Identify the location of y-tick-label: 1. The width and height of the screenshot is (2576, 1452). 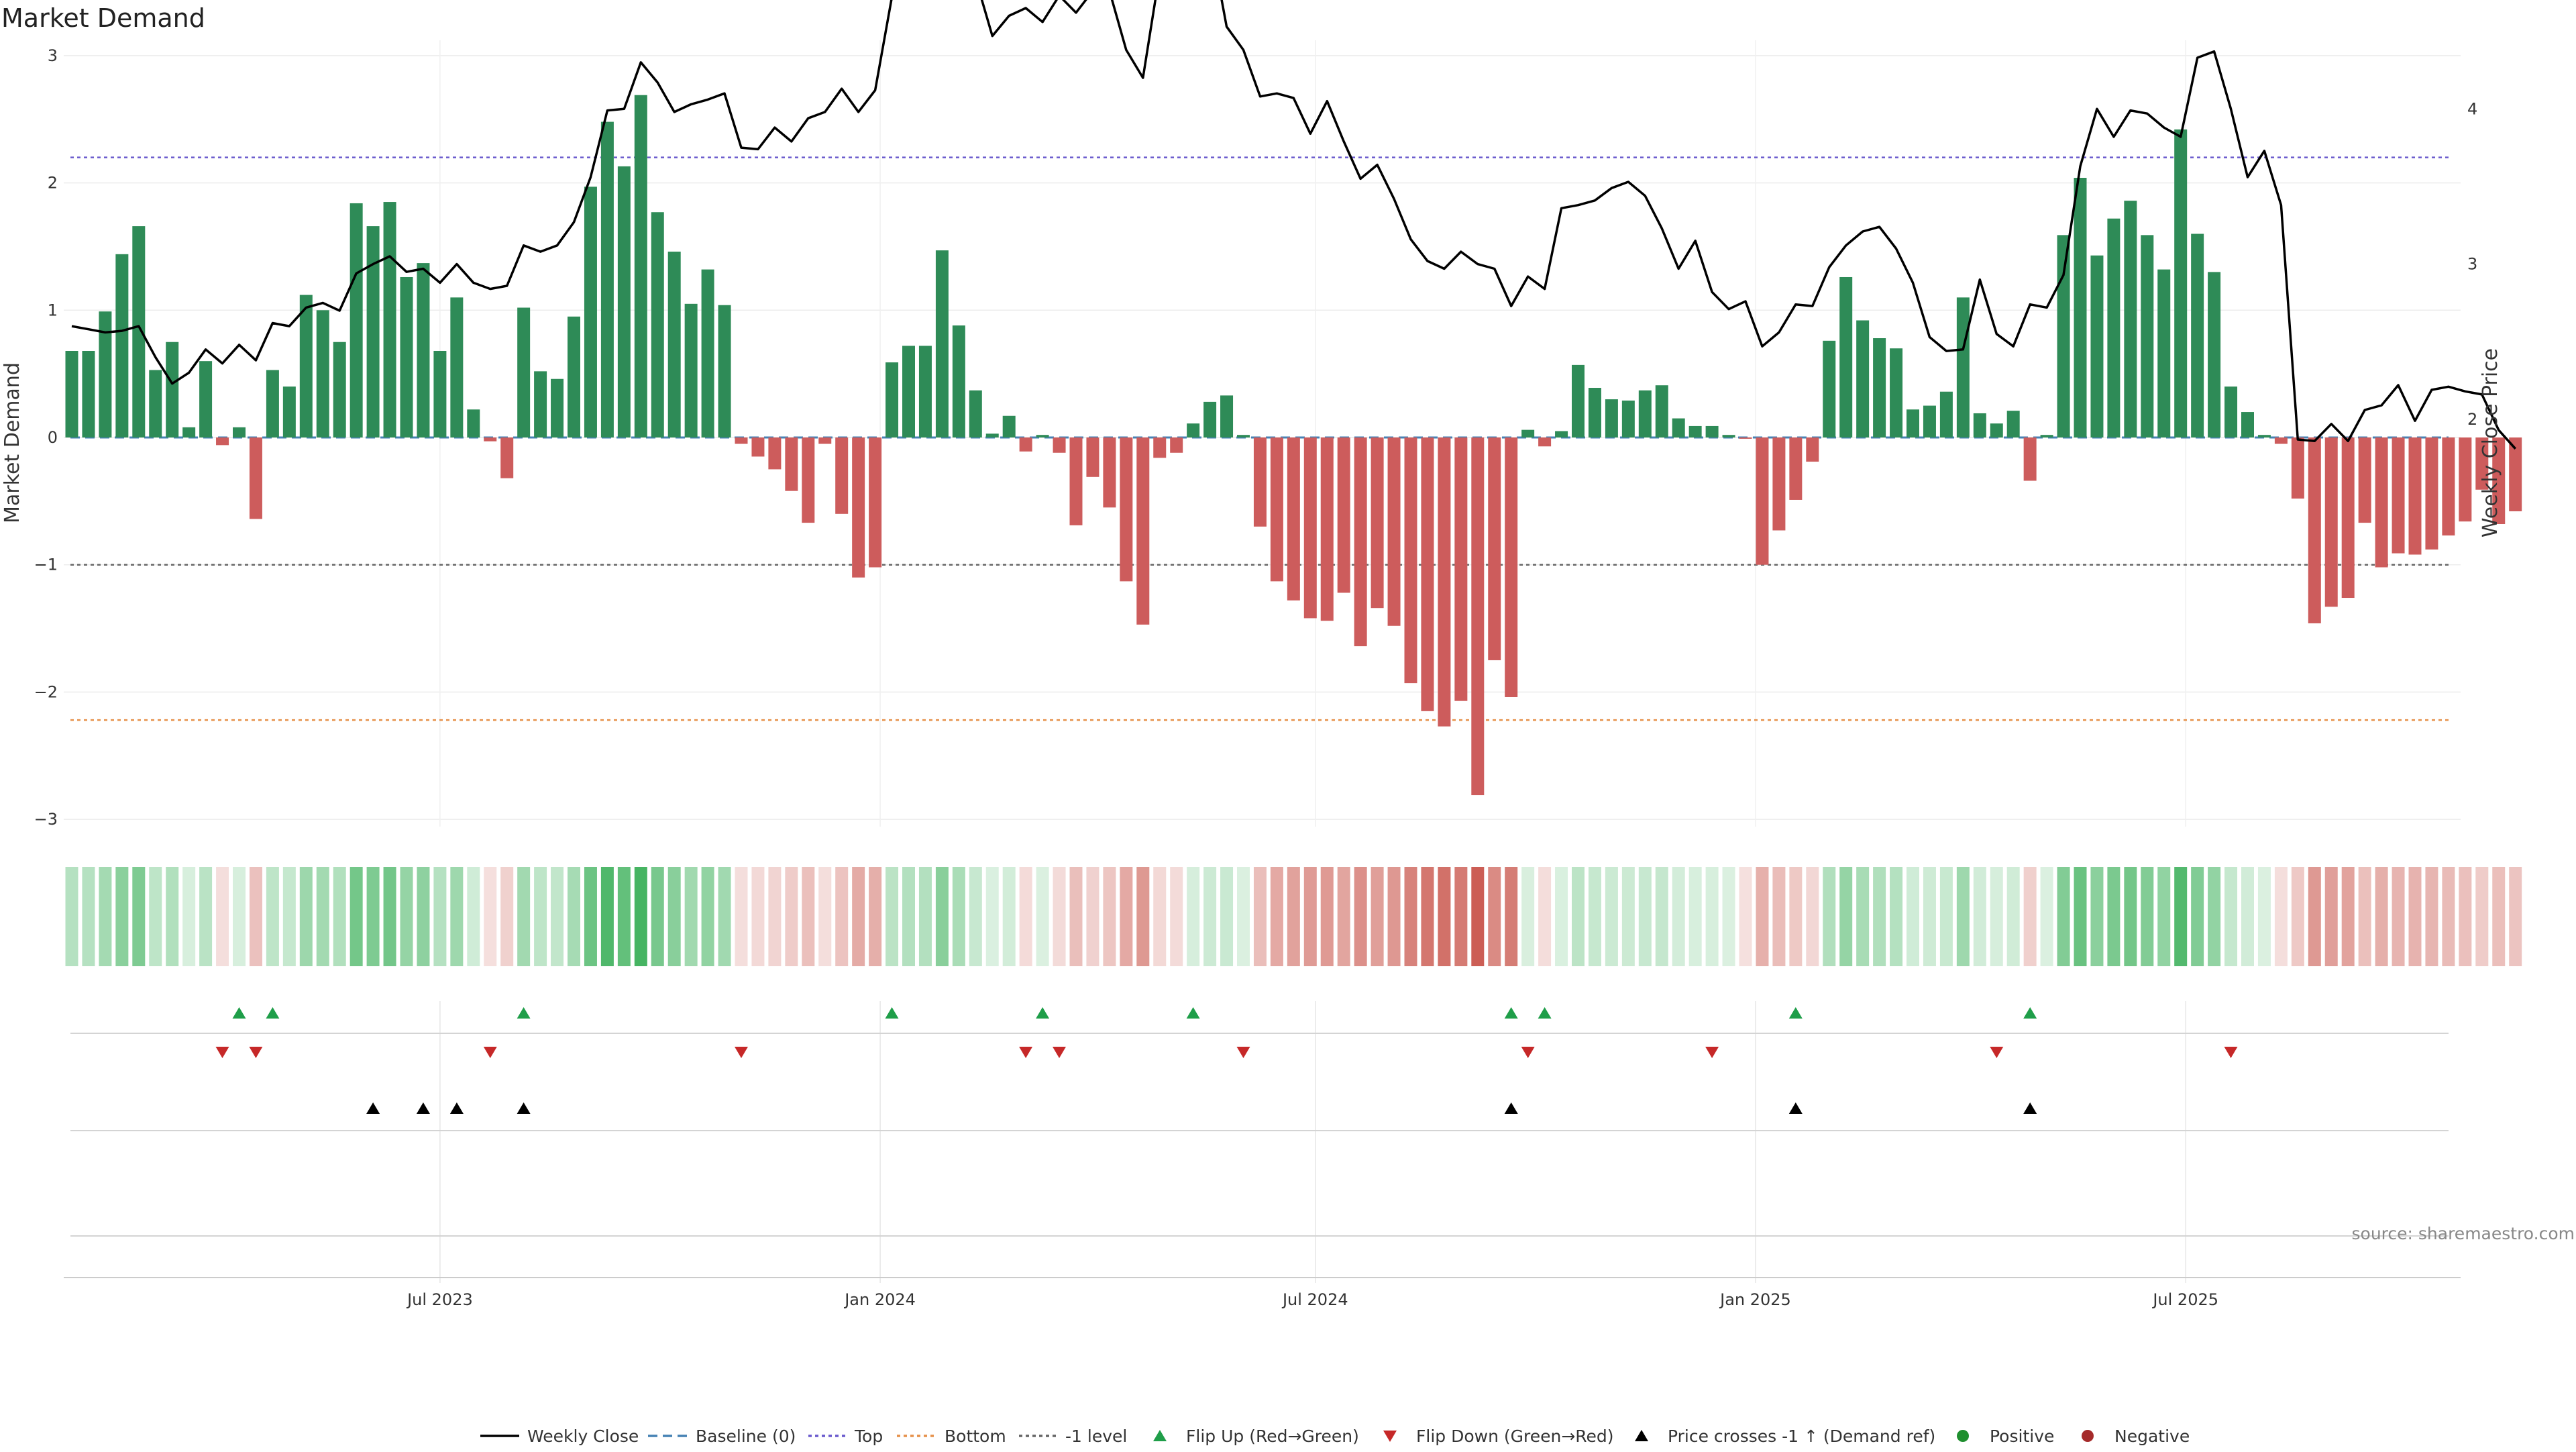
(53, 310).